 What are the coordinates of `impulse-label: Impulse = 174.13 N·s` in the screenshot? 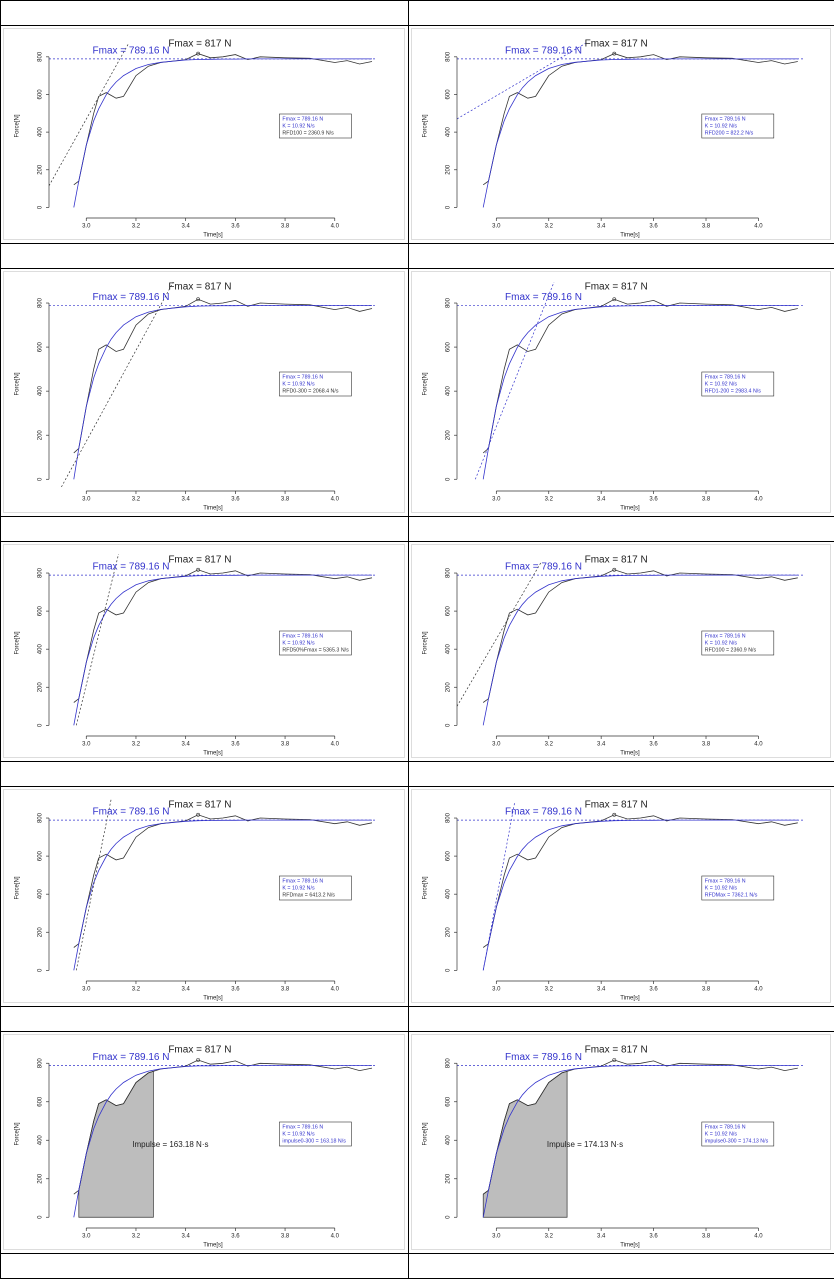 It's located at (585, 1144).